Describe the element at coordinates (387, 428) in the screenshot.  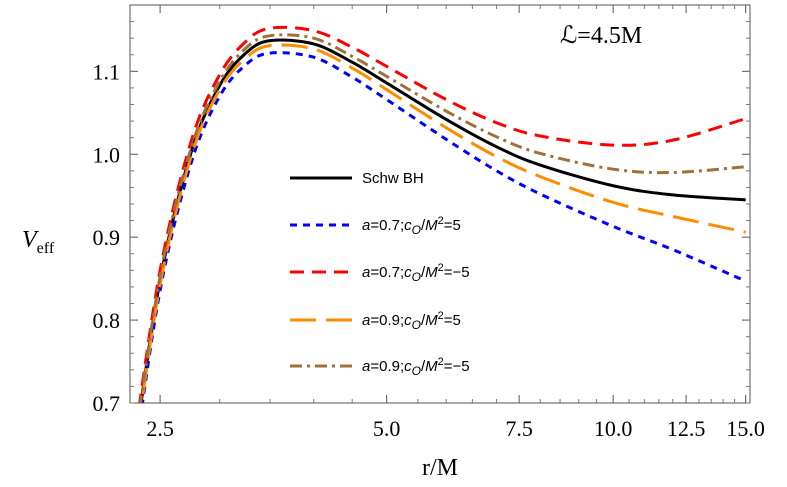
I see `x-tick-label: 5.0` at that location.